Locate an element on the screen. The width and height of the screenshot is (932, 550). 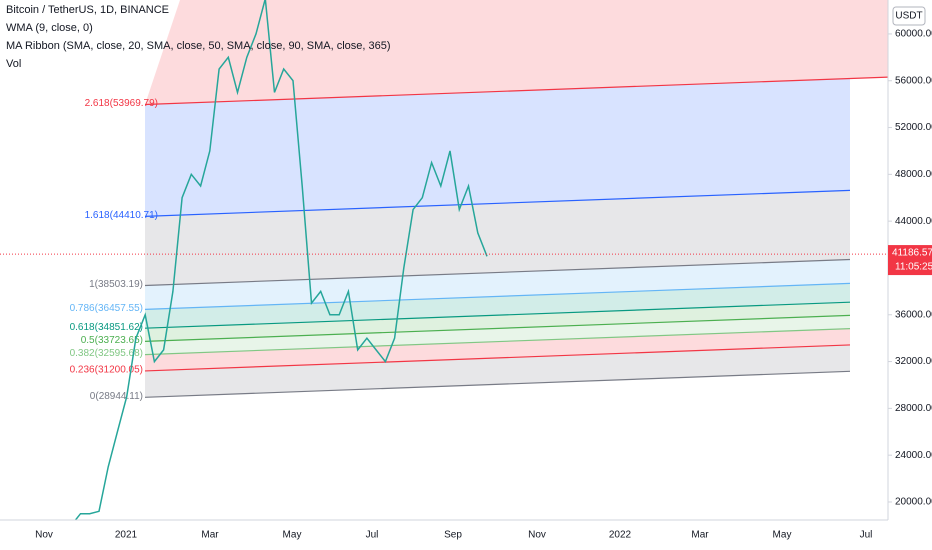
fib-label: 0.618(34851.62) is located at coordinates (106, 327).